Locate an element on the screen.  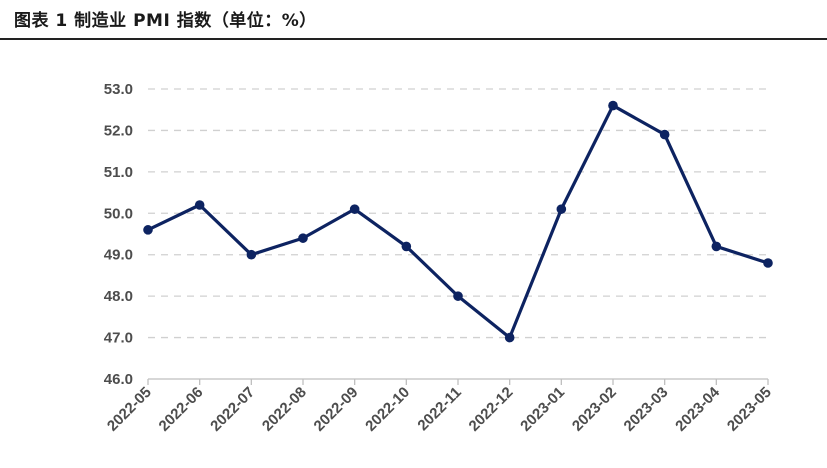
y-tick-label: 51.0 is located at coordinates (118, 172).